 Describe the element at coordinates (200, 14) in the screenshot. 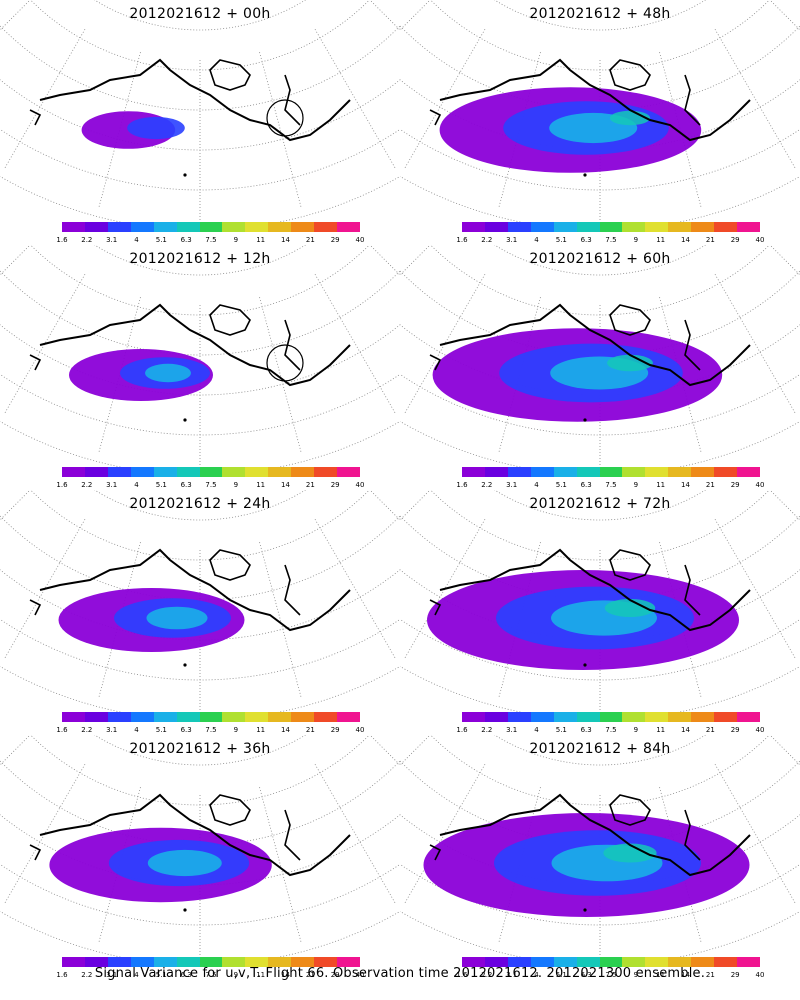

I see `panel-title: 2012021612 + 00h` at that location.